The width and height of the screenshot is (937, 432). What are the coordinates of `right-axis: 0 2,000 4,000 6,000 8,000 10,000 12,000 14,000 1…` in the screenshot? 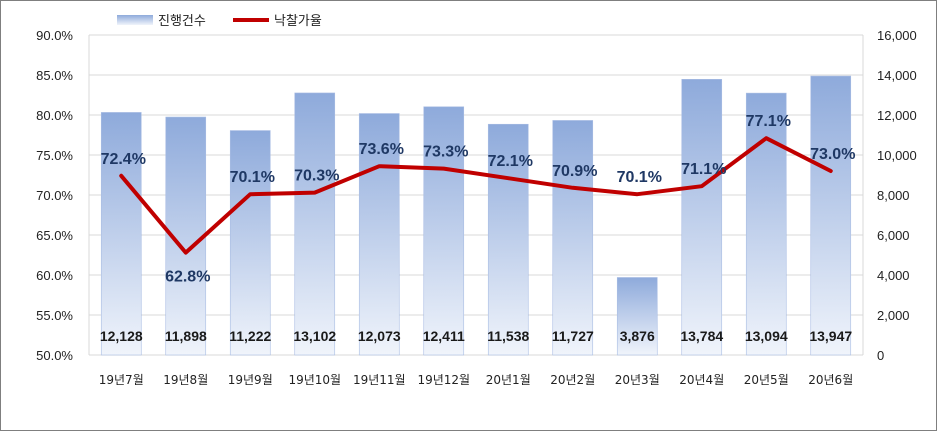 It's located at (897, 195).